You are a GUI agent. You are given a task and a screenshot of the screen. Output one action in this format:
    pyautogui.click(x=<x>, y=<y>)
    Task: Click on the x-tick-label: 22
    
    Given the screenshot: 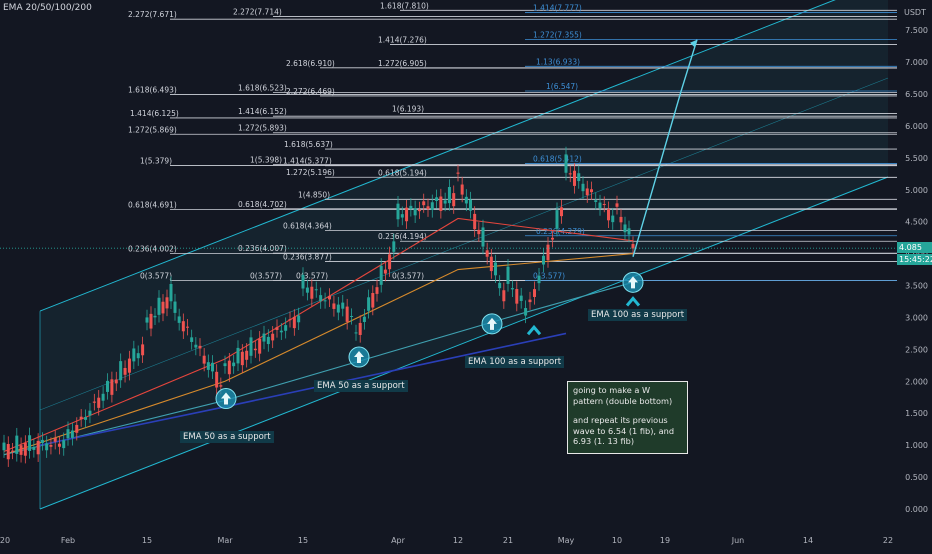 What is the action you would take?
    pyautogui.click(x=888, y=540)
    